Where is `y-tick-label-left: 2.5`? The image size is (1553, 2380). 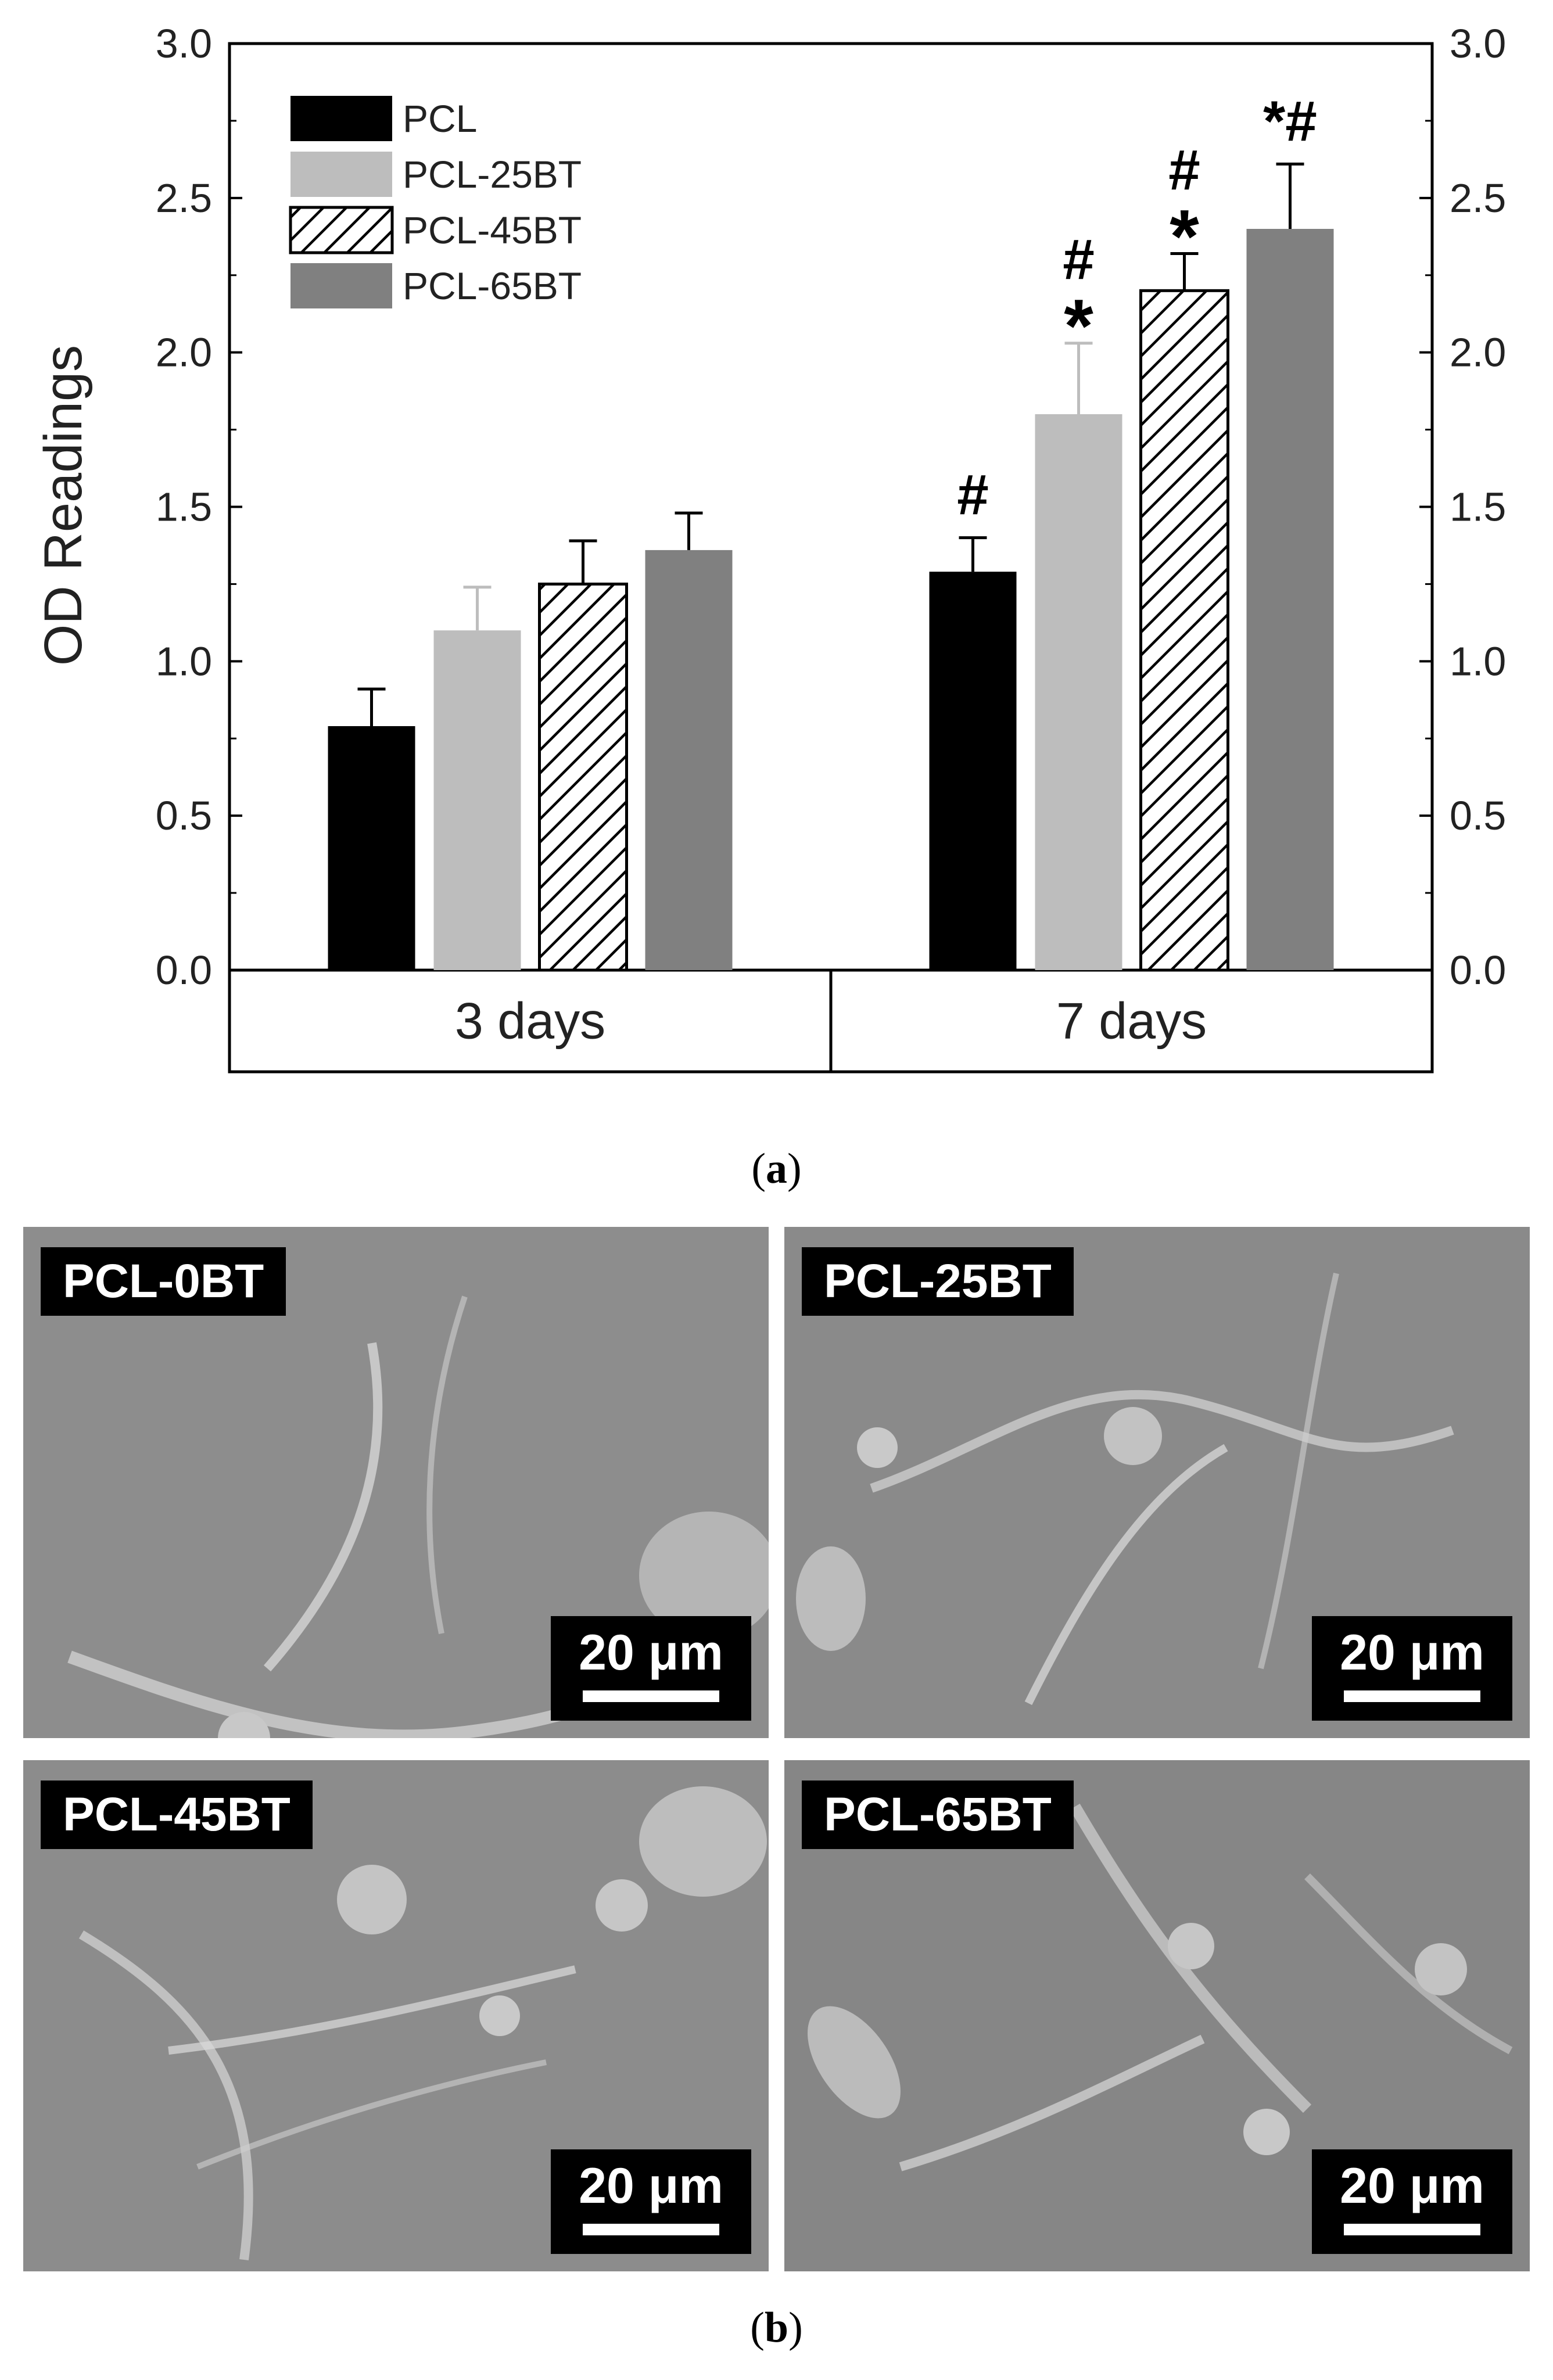 y-tick-label-left: 2.5 is located at coordinates (184, 198).